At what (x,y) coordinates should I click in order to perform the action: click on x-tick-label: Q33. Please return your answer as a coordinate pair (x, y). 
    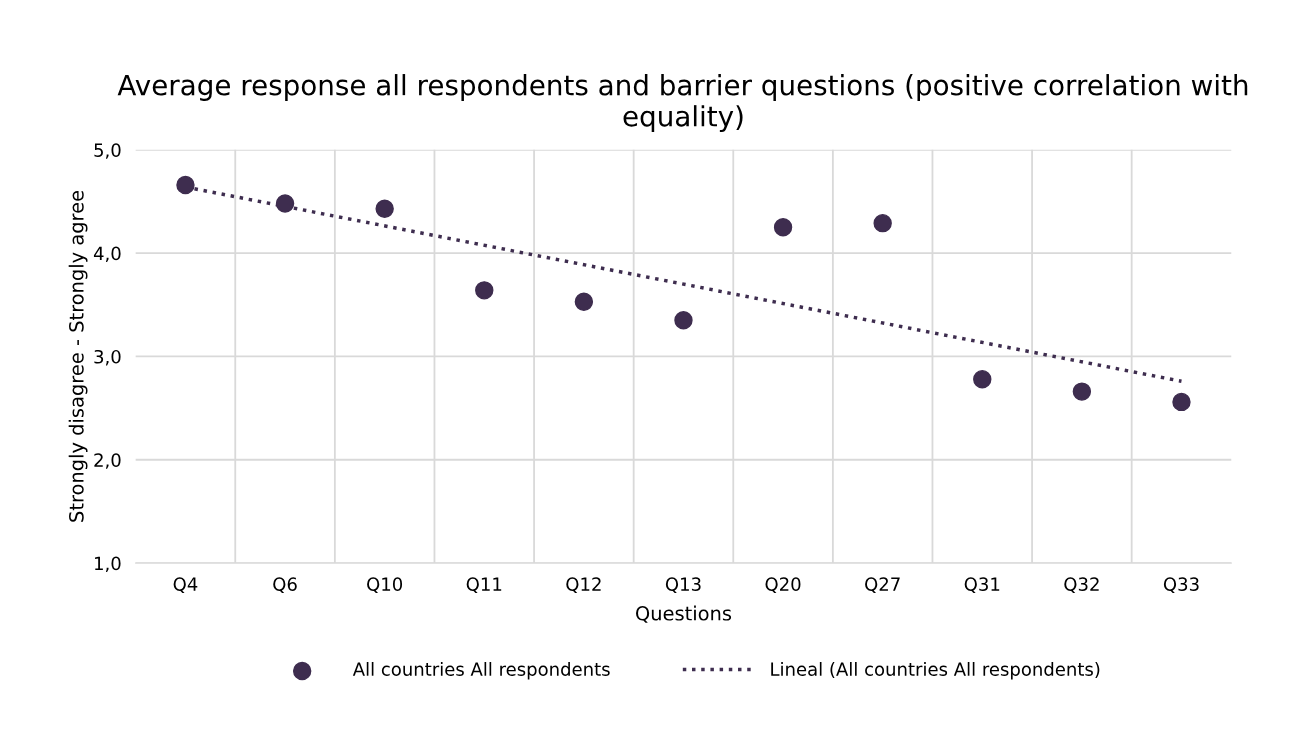
    Looking at the image, I should click on (1181, 585).